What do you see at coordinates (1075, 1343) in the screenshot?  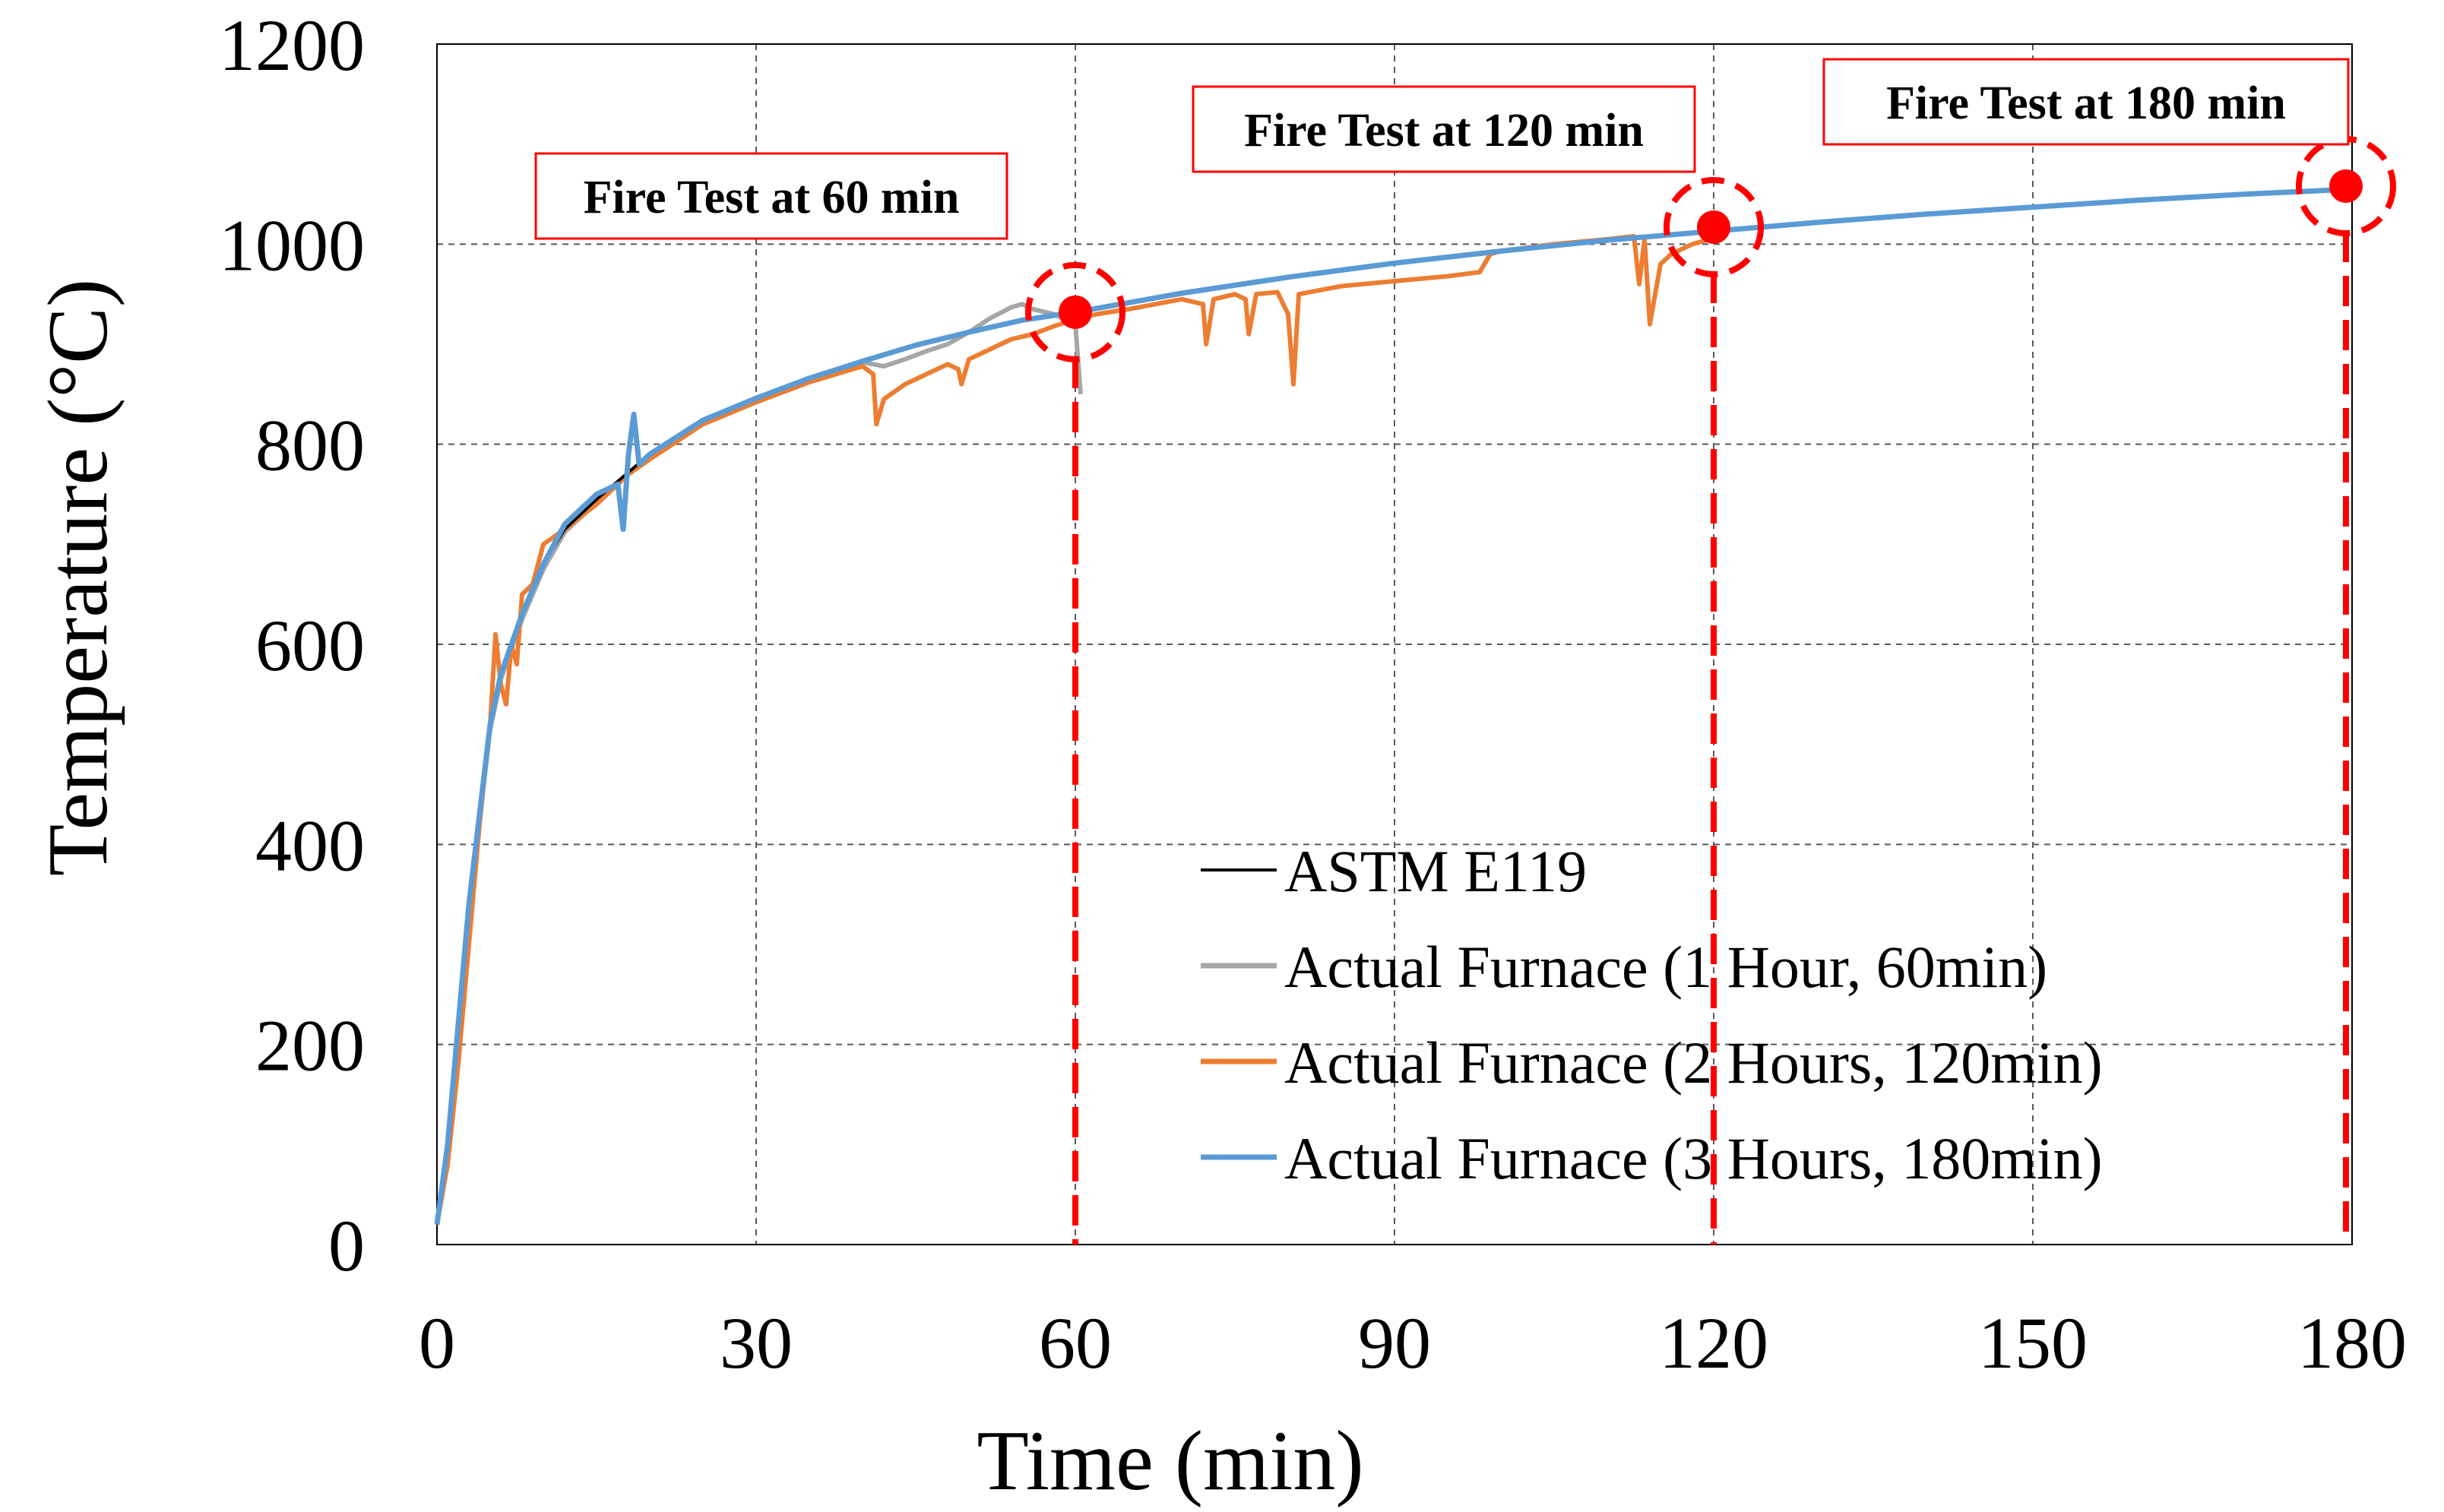 I see `x-tick-label: 60` at bounding box center [1075, 1343].